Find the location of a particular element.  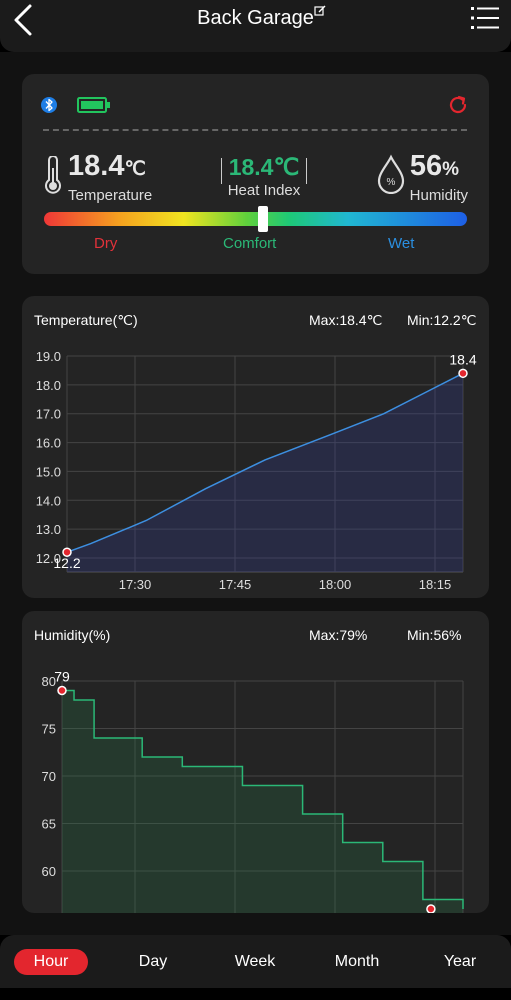

humidity-min: Min:56% is located at coordinates (434, 635).